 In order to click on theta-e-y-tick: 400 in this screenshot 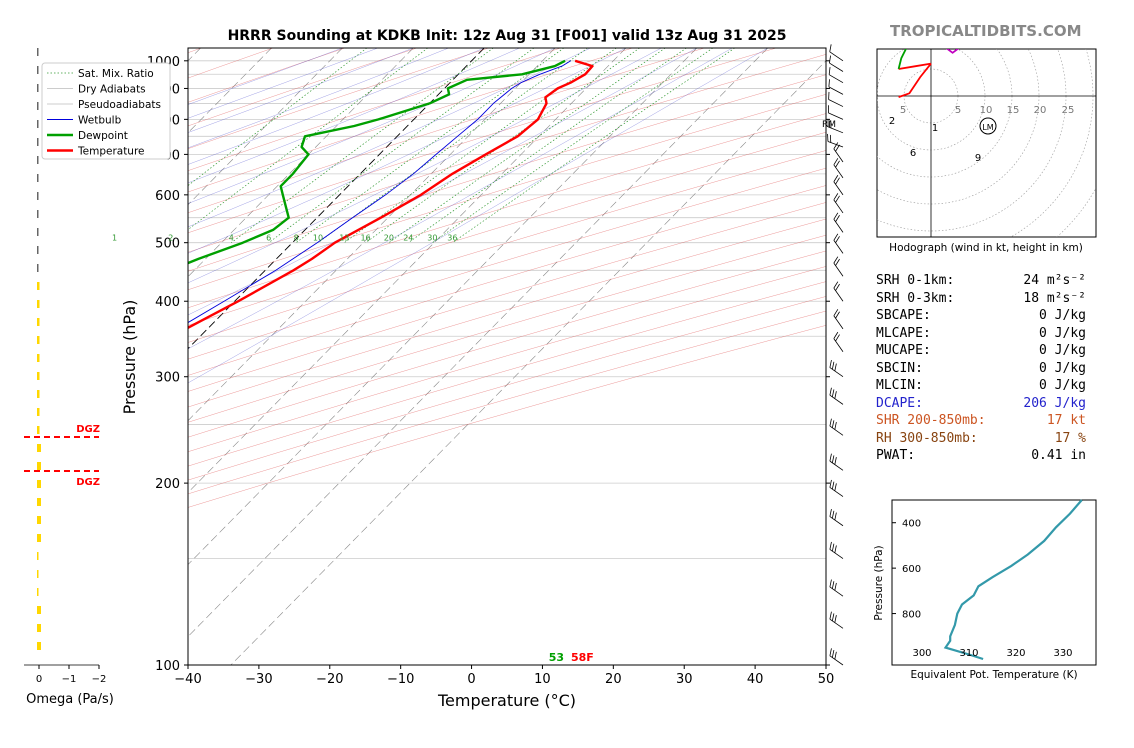, I will do `click(911, 524)`.